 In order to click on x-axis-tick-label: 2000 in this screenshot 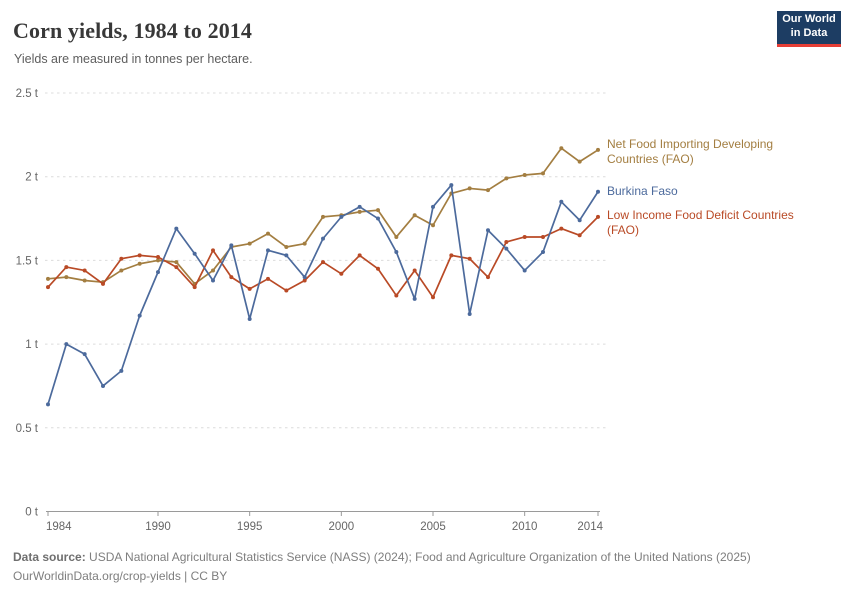, I will do `click(342, 527)`.